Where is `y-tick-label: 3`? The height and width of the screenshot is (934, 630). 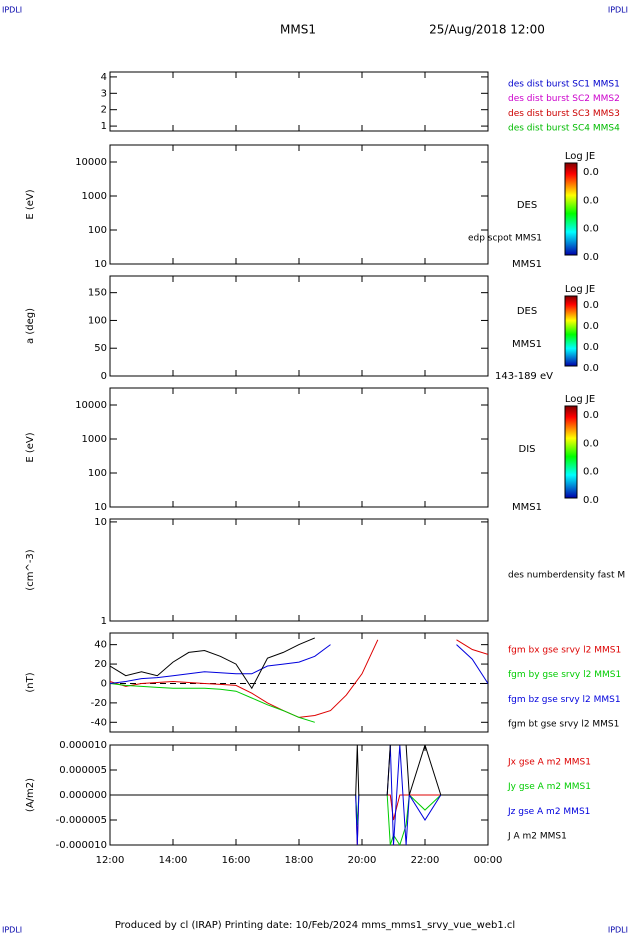
y-tick-label: 3 is located at coordinates (104, 93).